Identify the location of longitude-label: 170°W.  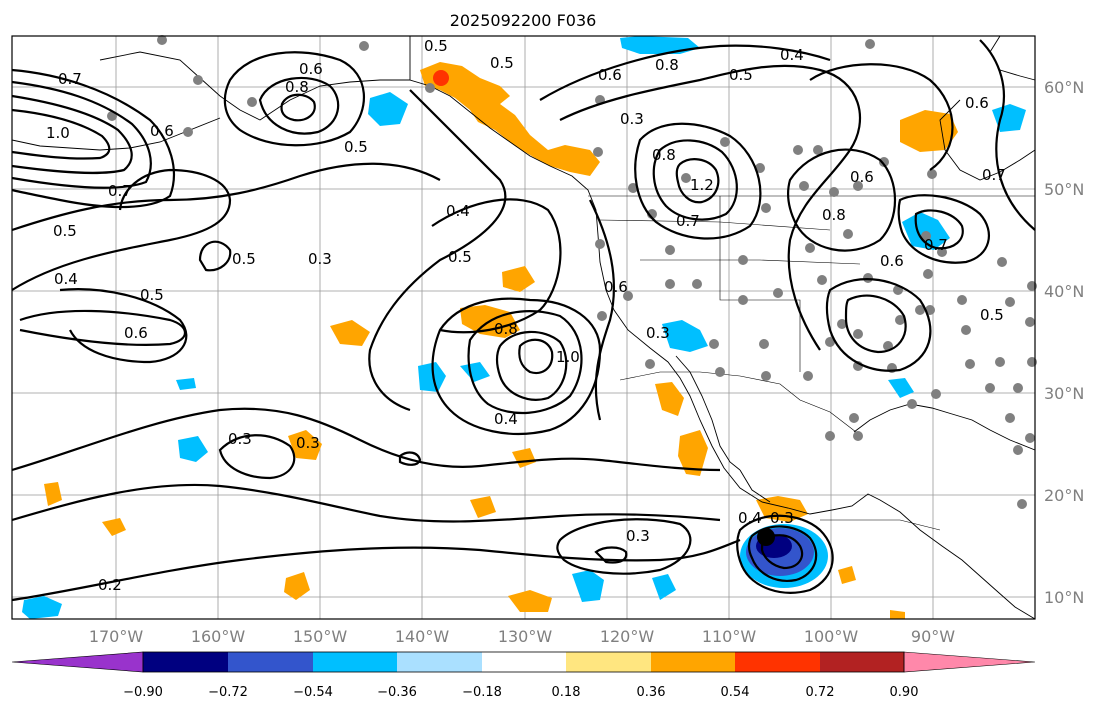
(116, 636).